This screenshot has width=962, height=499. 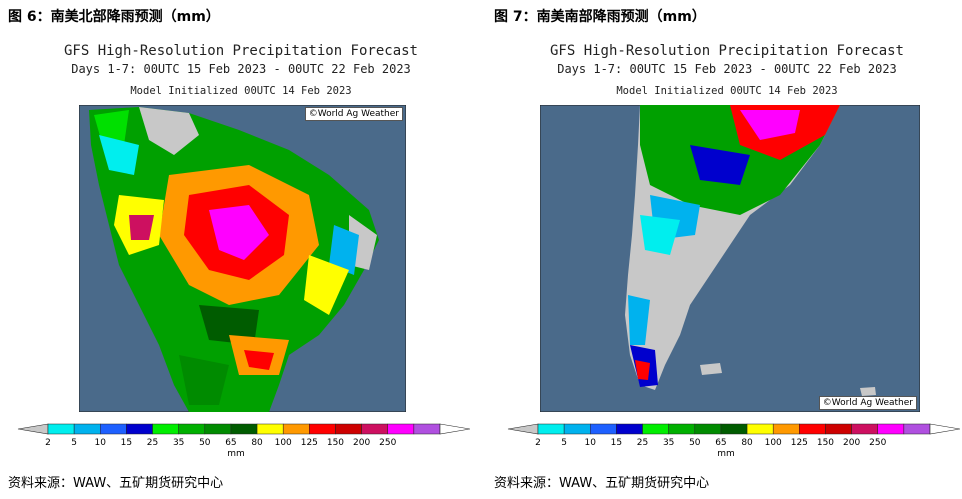 What do you see at coordinates (240, 442) in the screenshot?
I see `colorbar-north: 2 5 10 15 25 35 50 65 80 100 125 150 200 250 mm` at bounding box center [240, 442].